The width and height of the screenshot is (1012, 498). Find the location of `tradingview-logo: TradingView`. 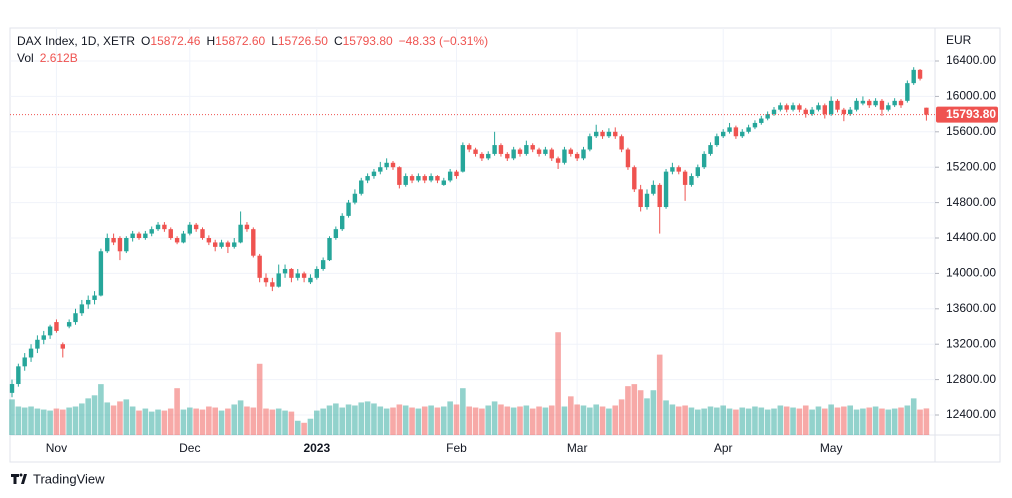

tradingview-logo: TradingView is located at coordinates (58, 478).